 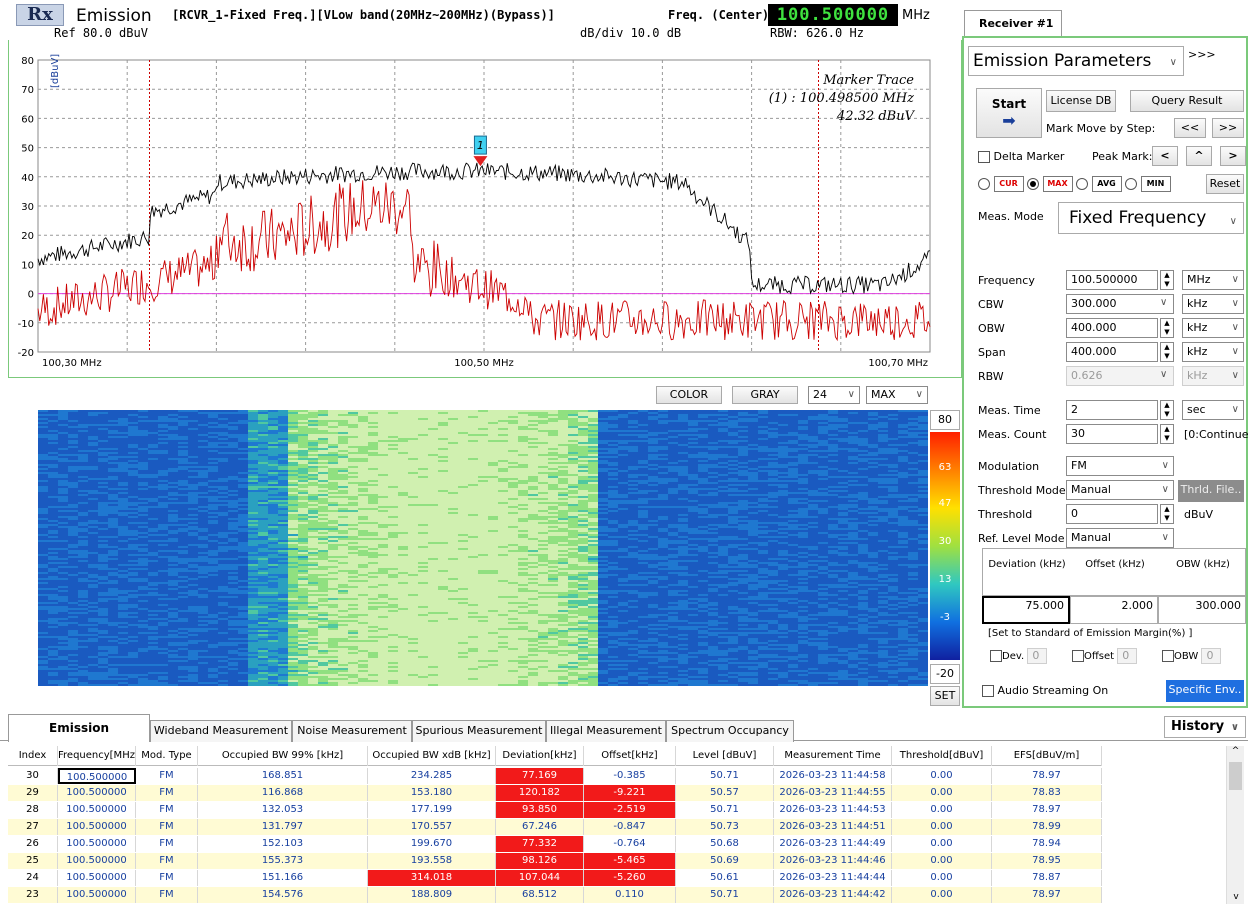 What do you see at coordinates (480, 145) in the screenshot?
I see `marker-flag` at bounding box center [480, 145].